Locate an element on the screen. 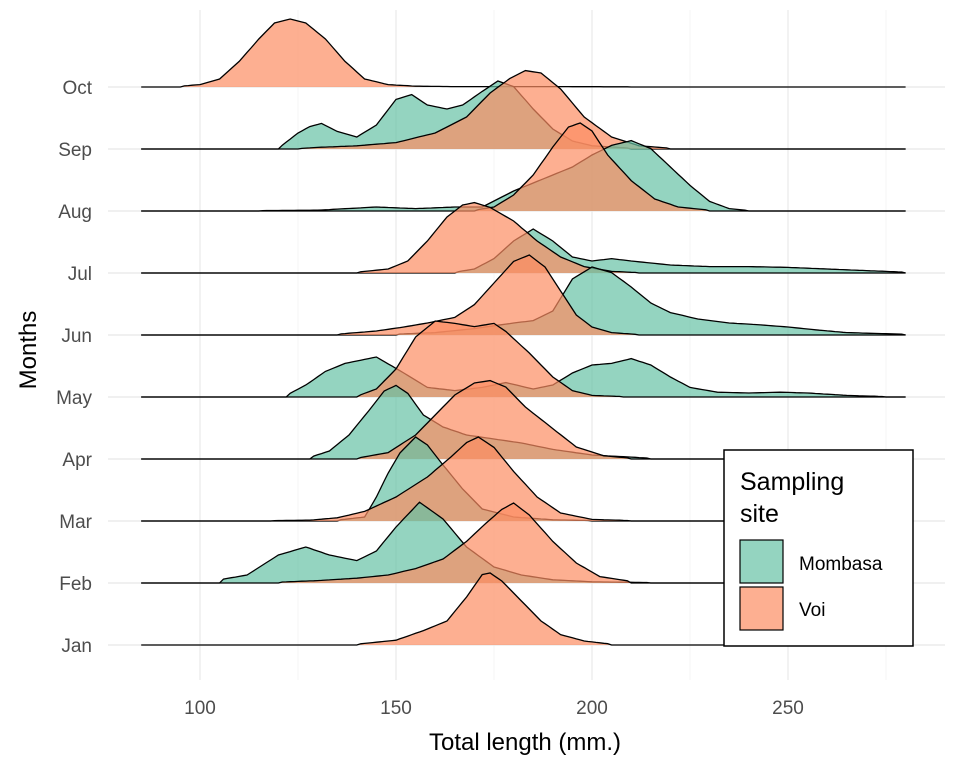  y-tick-label-jun: Jun is located at coordinates (76, 336).